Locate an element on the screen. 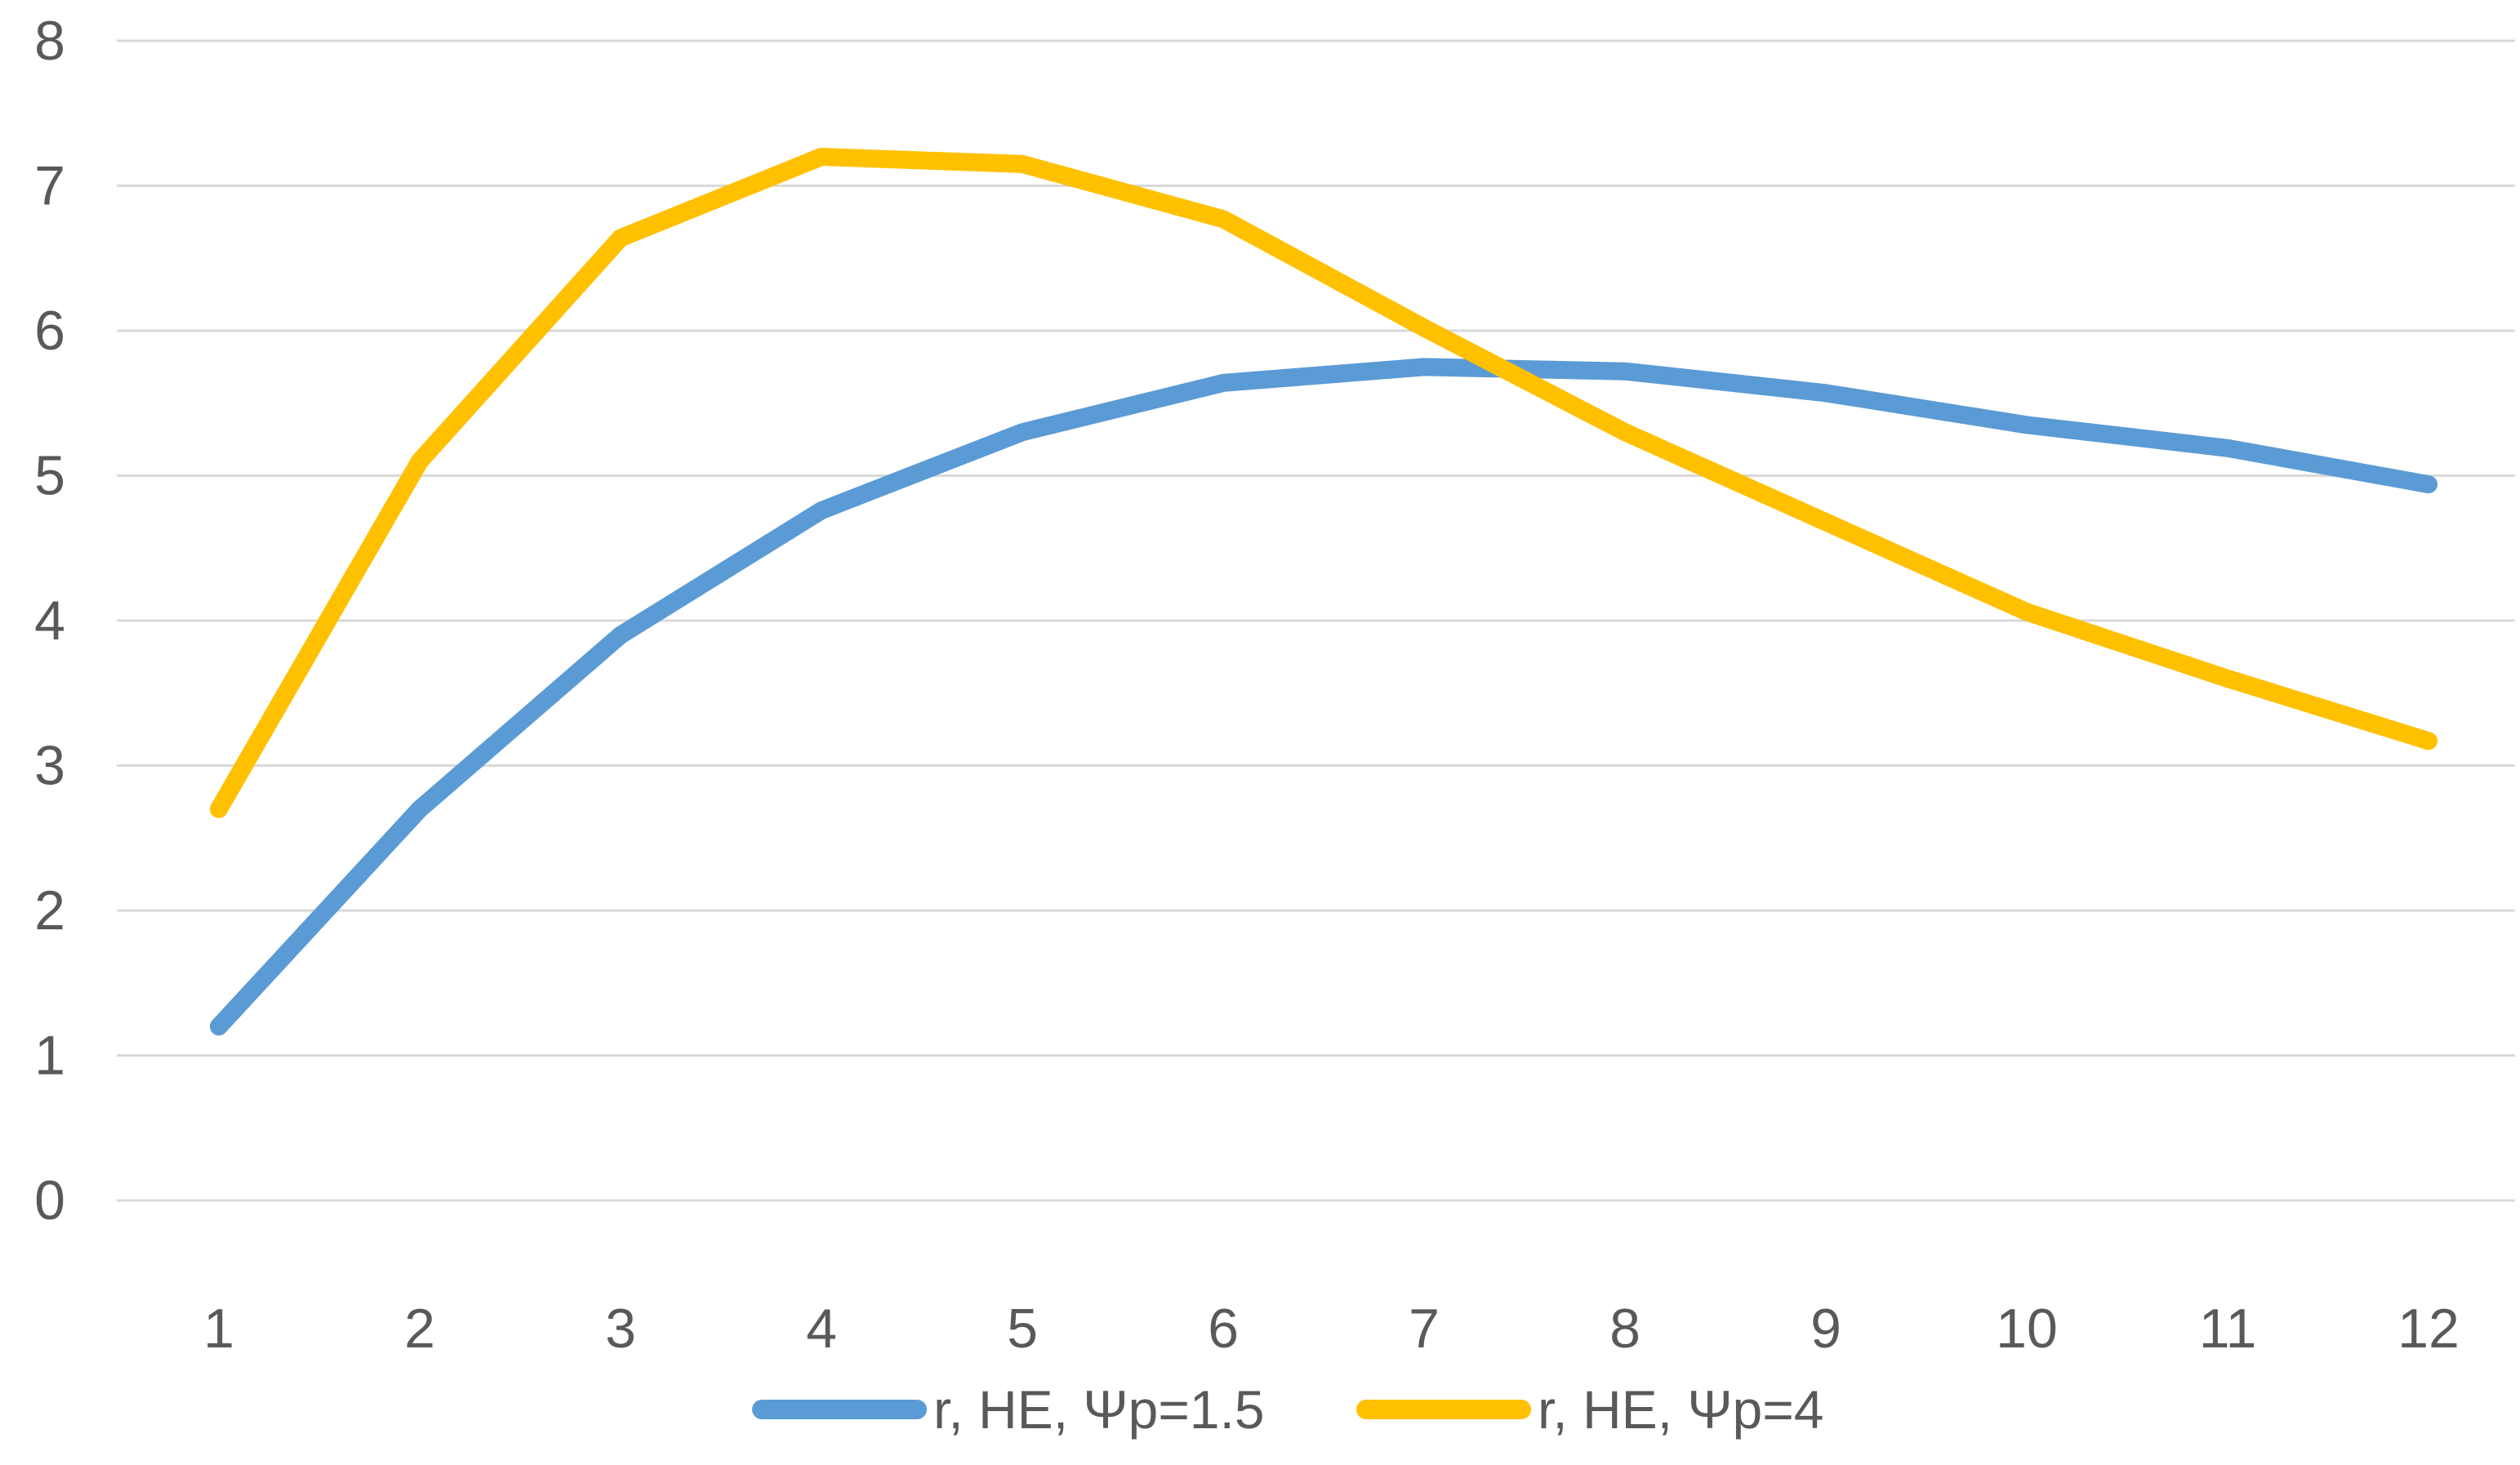 This screenshot has width=2520, height=1465. y-axis-tick-label: 4 is located at coordinates (49, 621).